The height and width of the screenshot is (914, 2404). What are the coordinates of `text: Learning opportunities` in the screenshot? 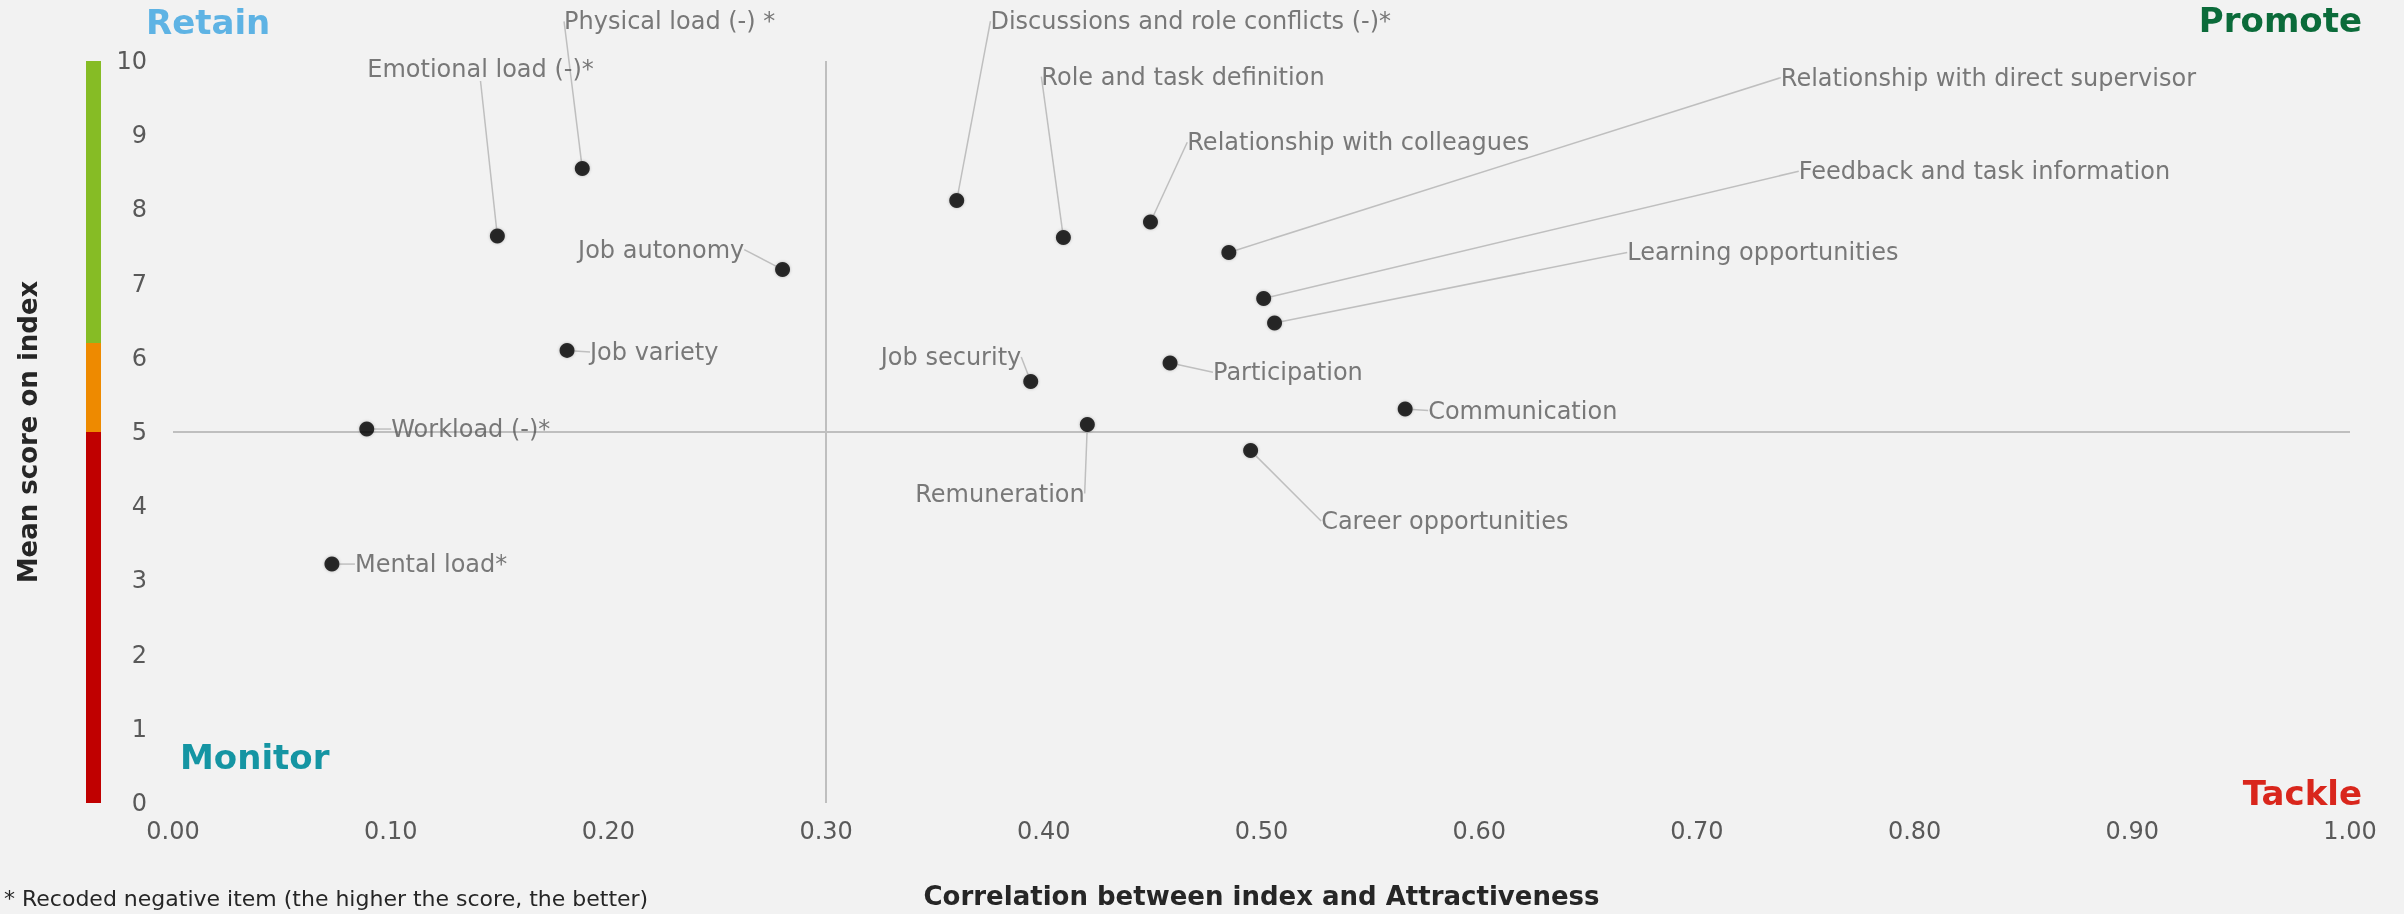 It's located at (1763, 252).